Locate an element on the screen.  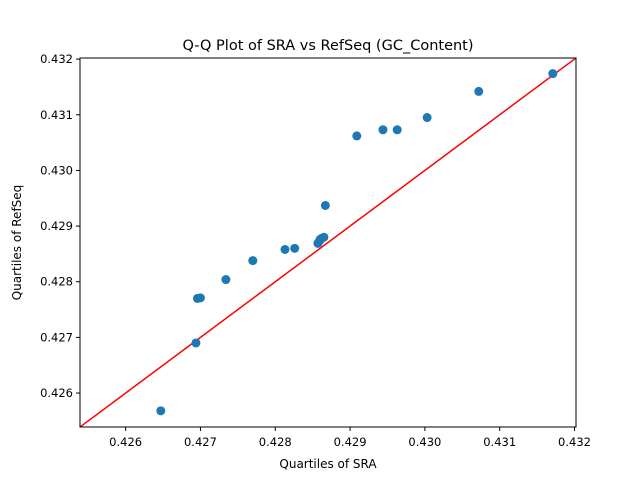
y-tick-label-3: 0.428 is located at coordinates (56, 282).